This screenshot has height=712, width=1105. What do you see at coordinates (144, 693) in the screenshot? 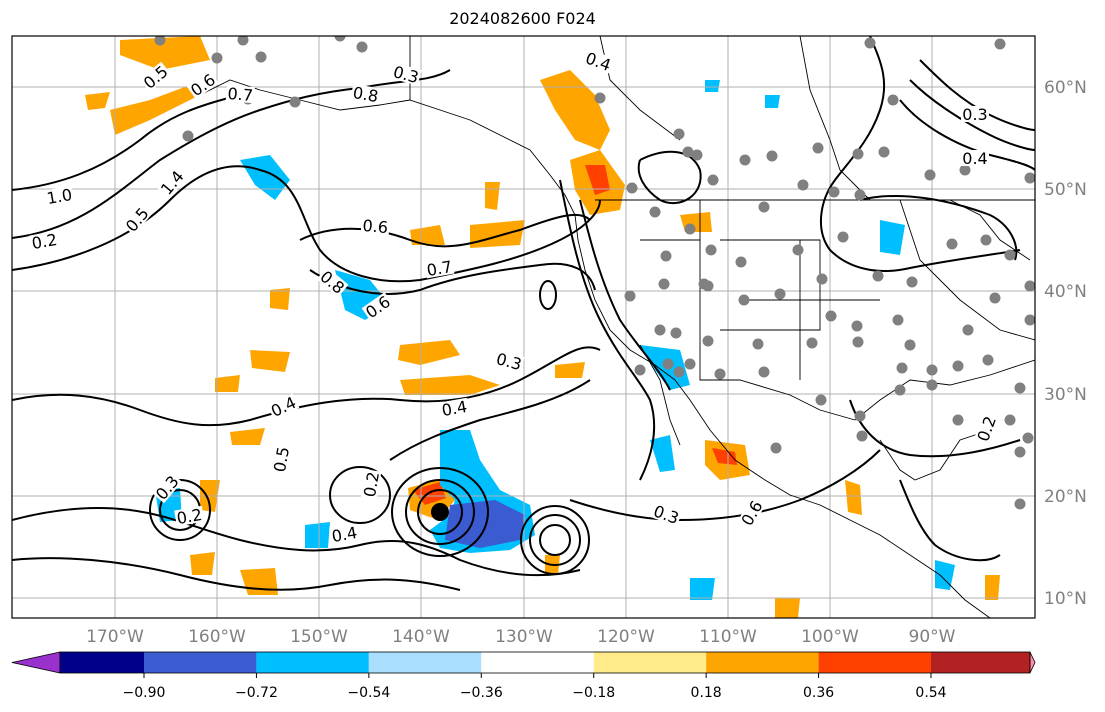
I see `colorbar-tick-label: −0.90` at bounding box center [144, 693].